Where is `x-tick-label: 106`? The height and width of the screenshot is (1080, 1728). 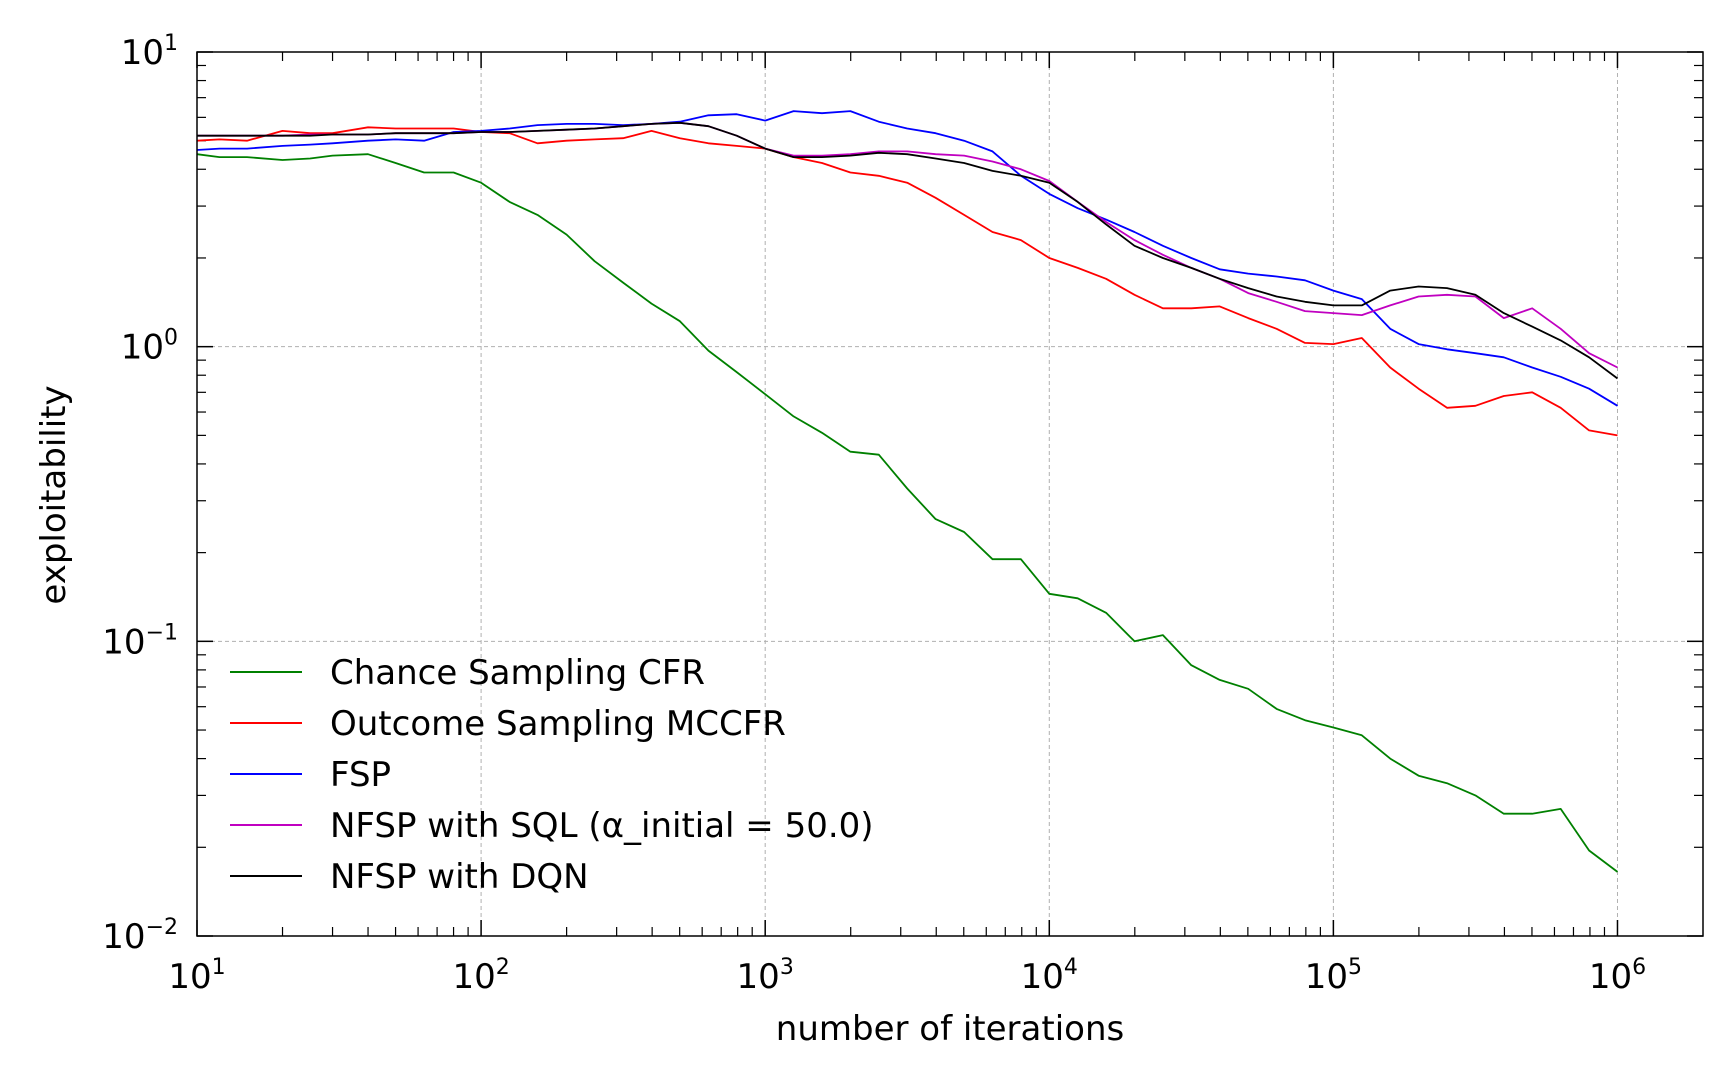
x-tick-label: 106 is located at coordinates (1617, 976).